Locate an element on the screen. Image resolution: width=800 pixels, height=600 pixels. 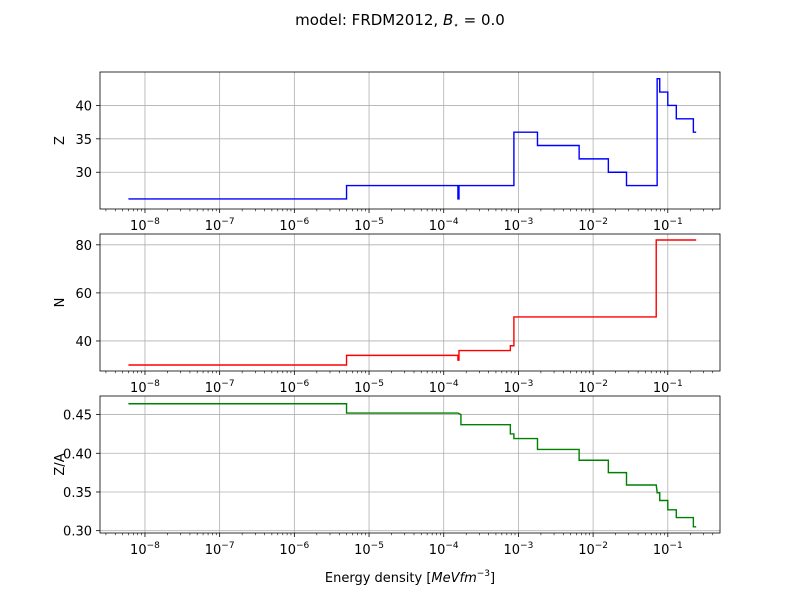
x-axis-label: Energy density [MeVfm−3] is located at coordinates (410, 577).